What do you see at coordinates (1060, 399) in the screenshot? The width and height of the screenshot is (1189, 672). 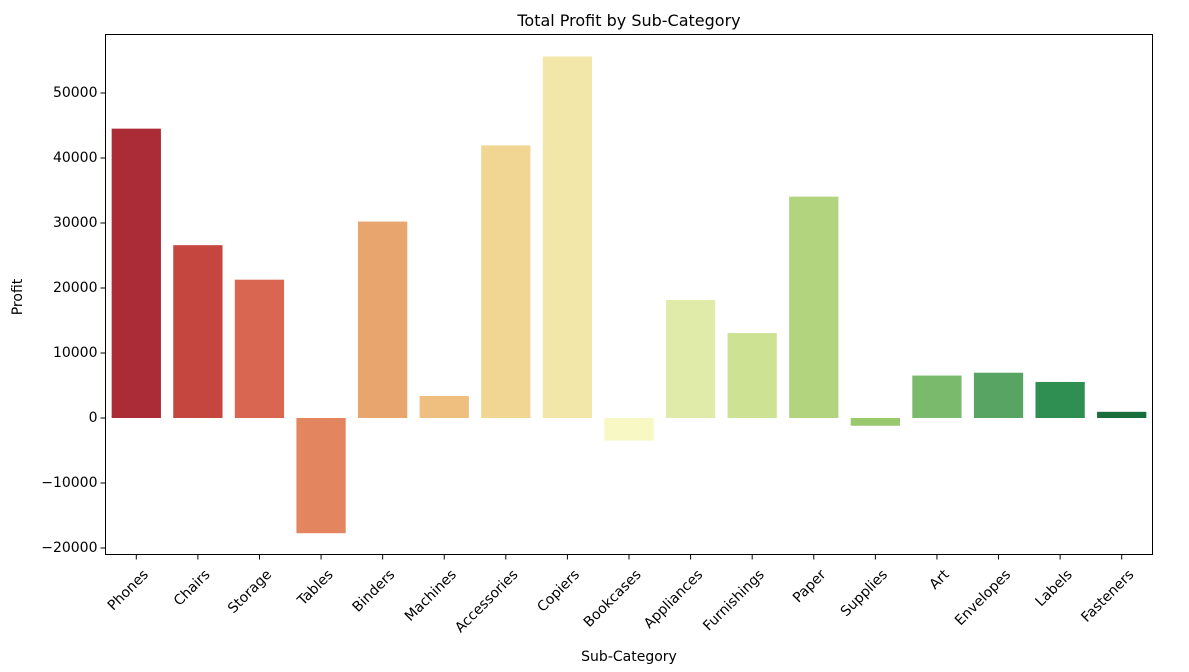 I see `bar-labels` at bounding box center [1060, 399].